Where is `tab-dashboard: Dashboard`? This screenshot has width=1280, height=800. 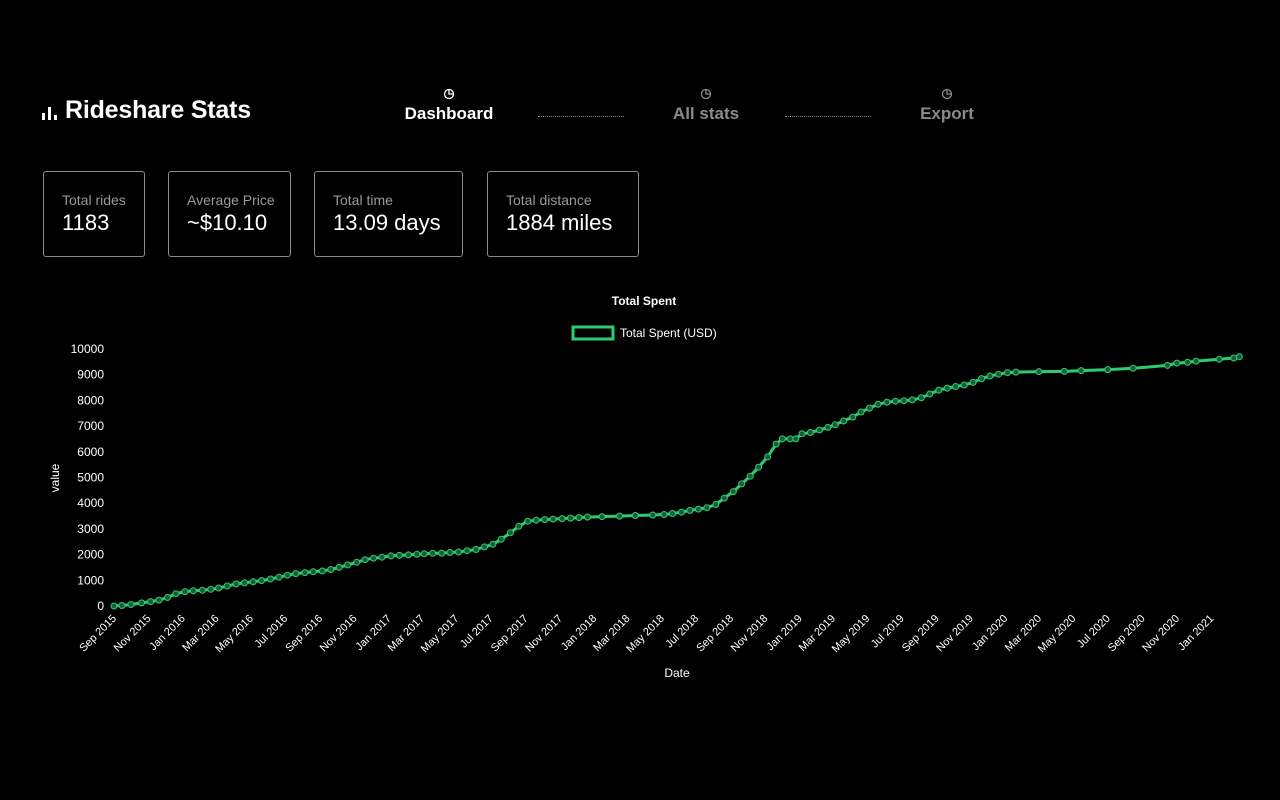
tab-dashboard: Dashboard is located at coordinates (449, 106).